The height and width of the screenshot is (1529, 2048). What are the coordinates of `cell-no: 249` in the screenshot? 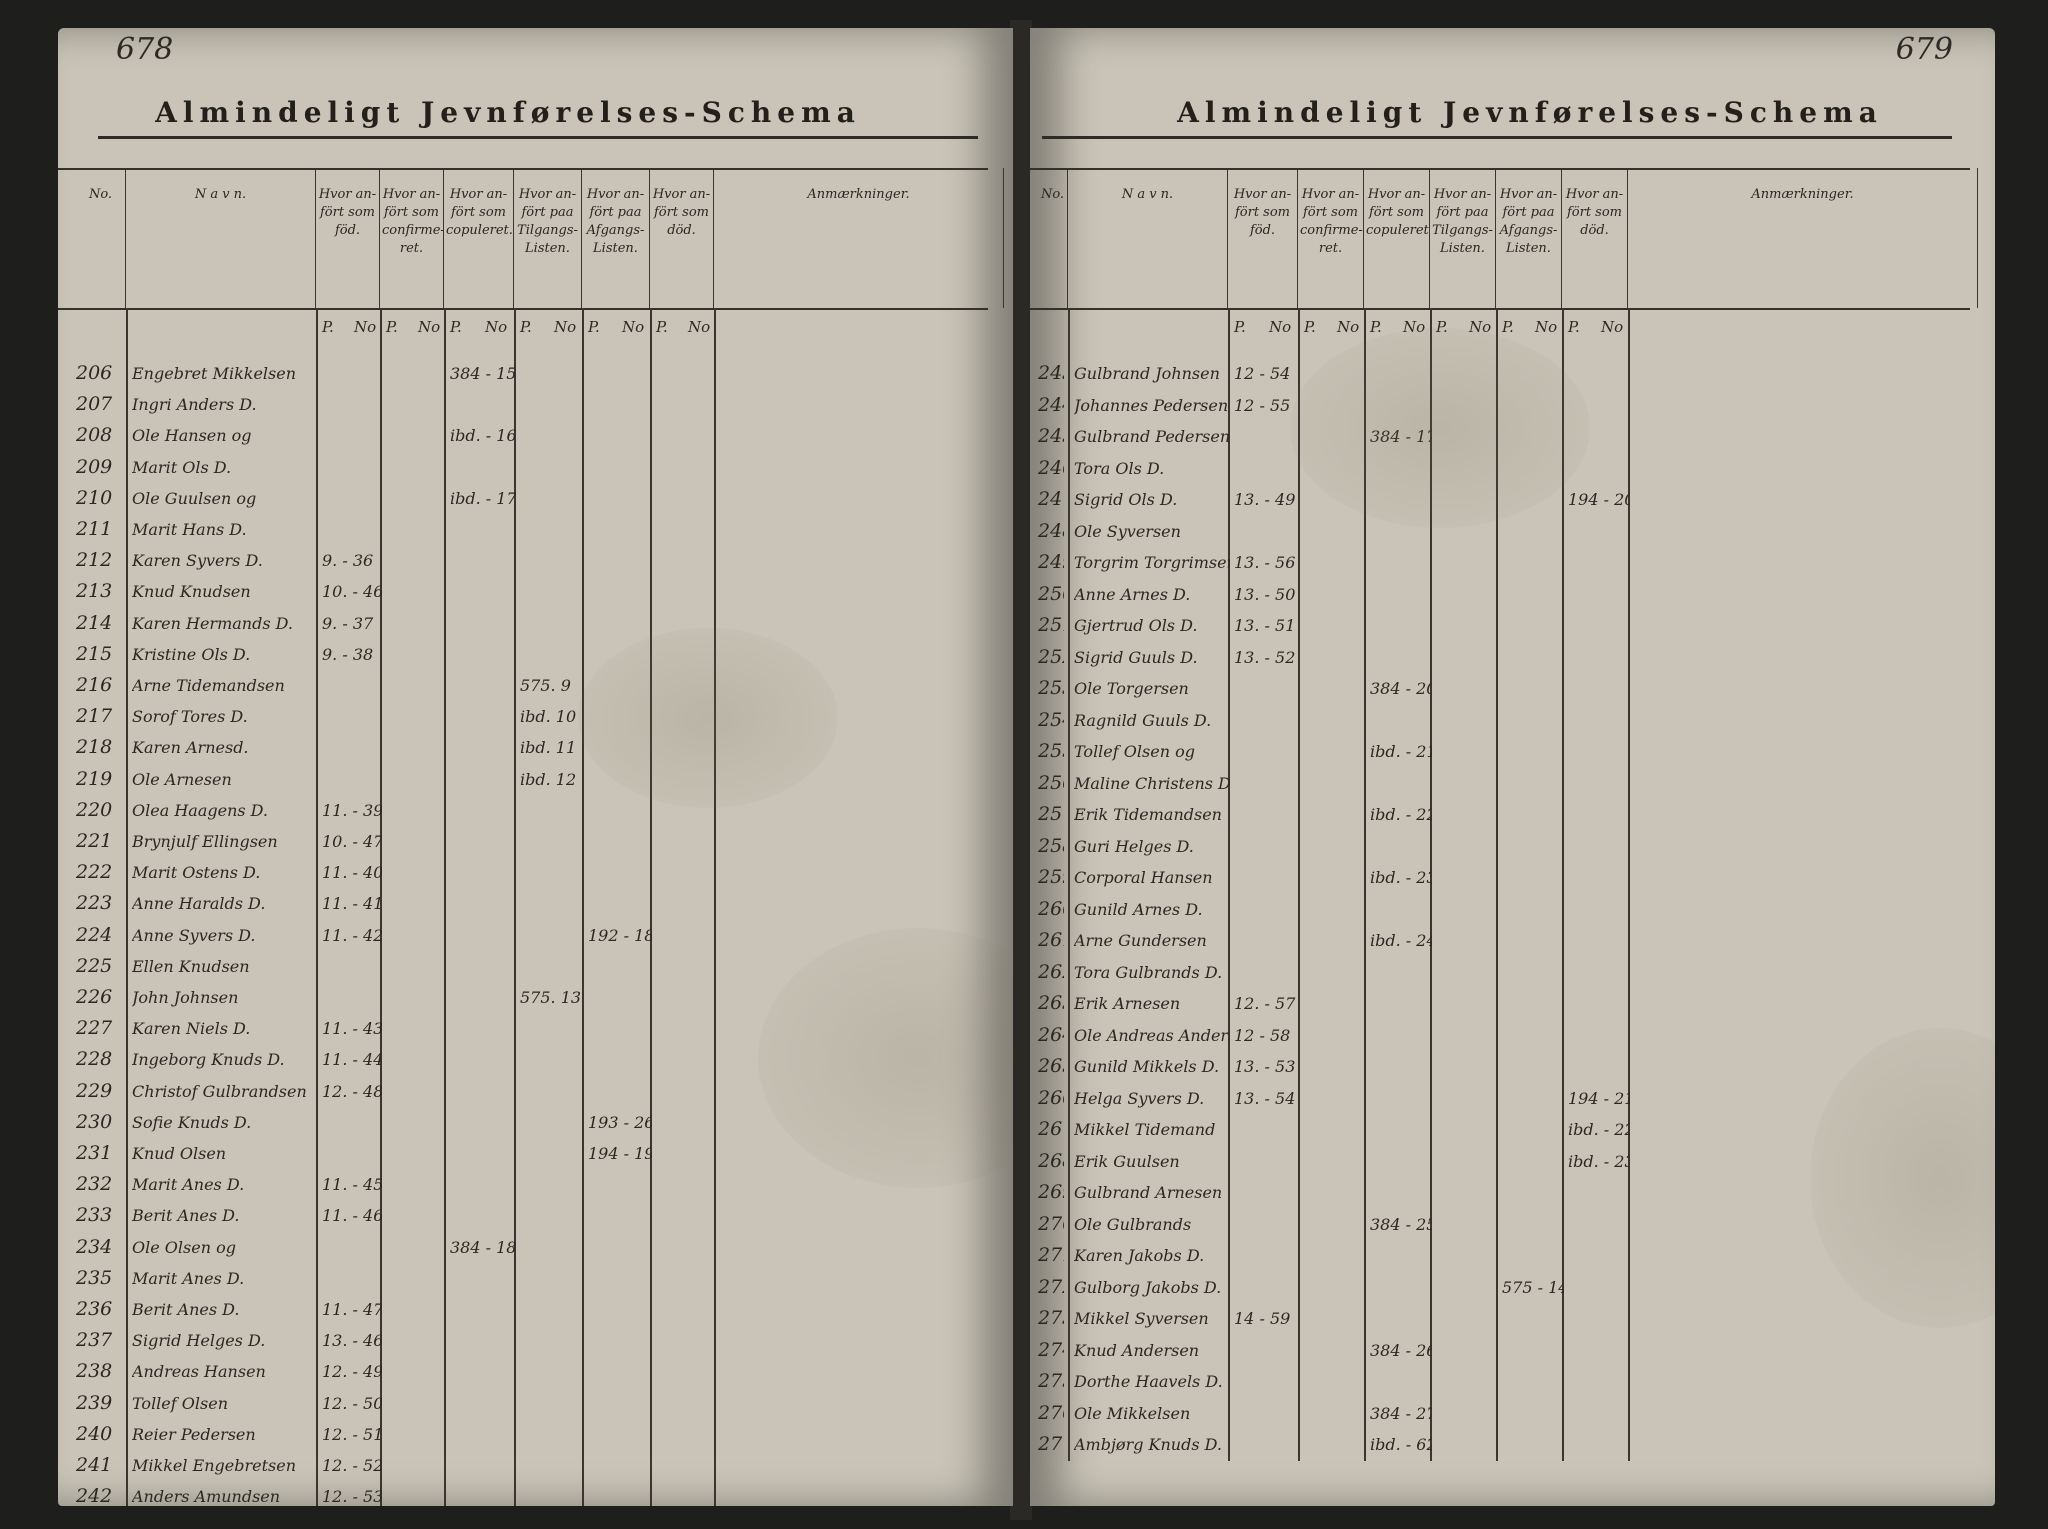 It's located at (1051, 562).